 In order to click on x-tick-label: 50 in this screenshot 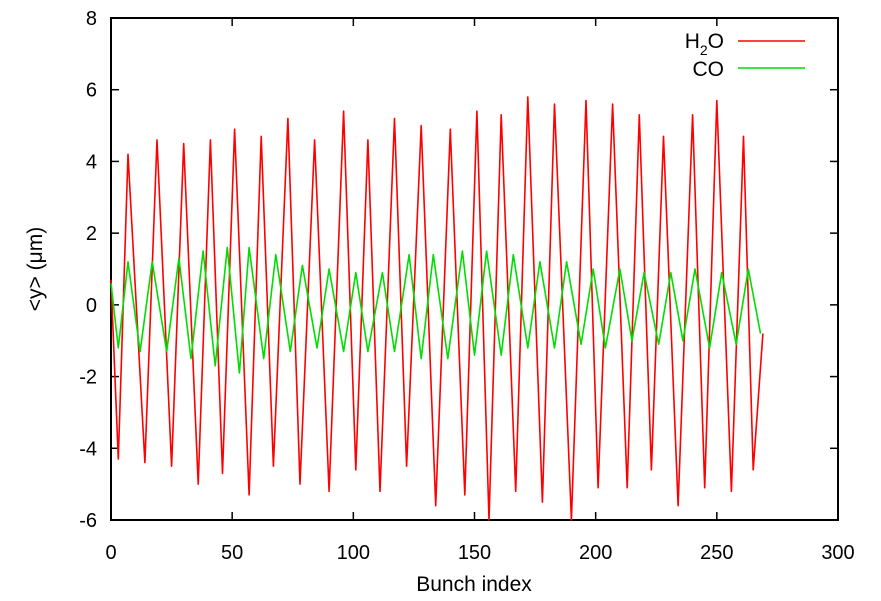, I will do `click(232, 553)`.